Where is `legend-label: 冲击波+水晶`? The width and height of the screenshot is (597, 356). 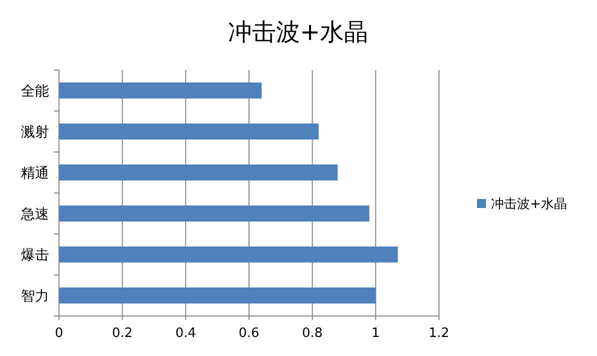 legend-label: 冲击波+水晶 is located at coordinates (529, 204).